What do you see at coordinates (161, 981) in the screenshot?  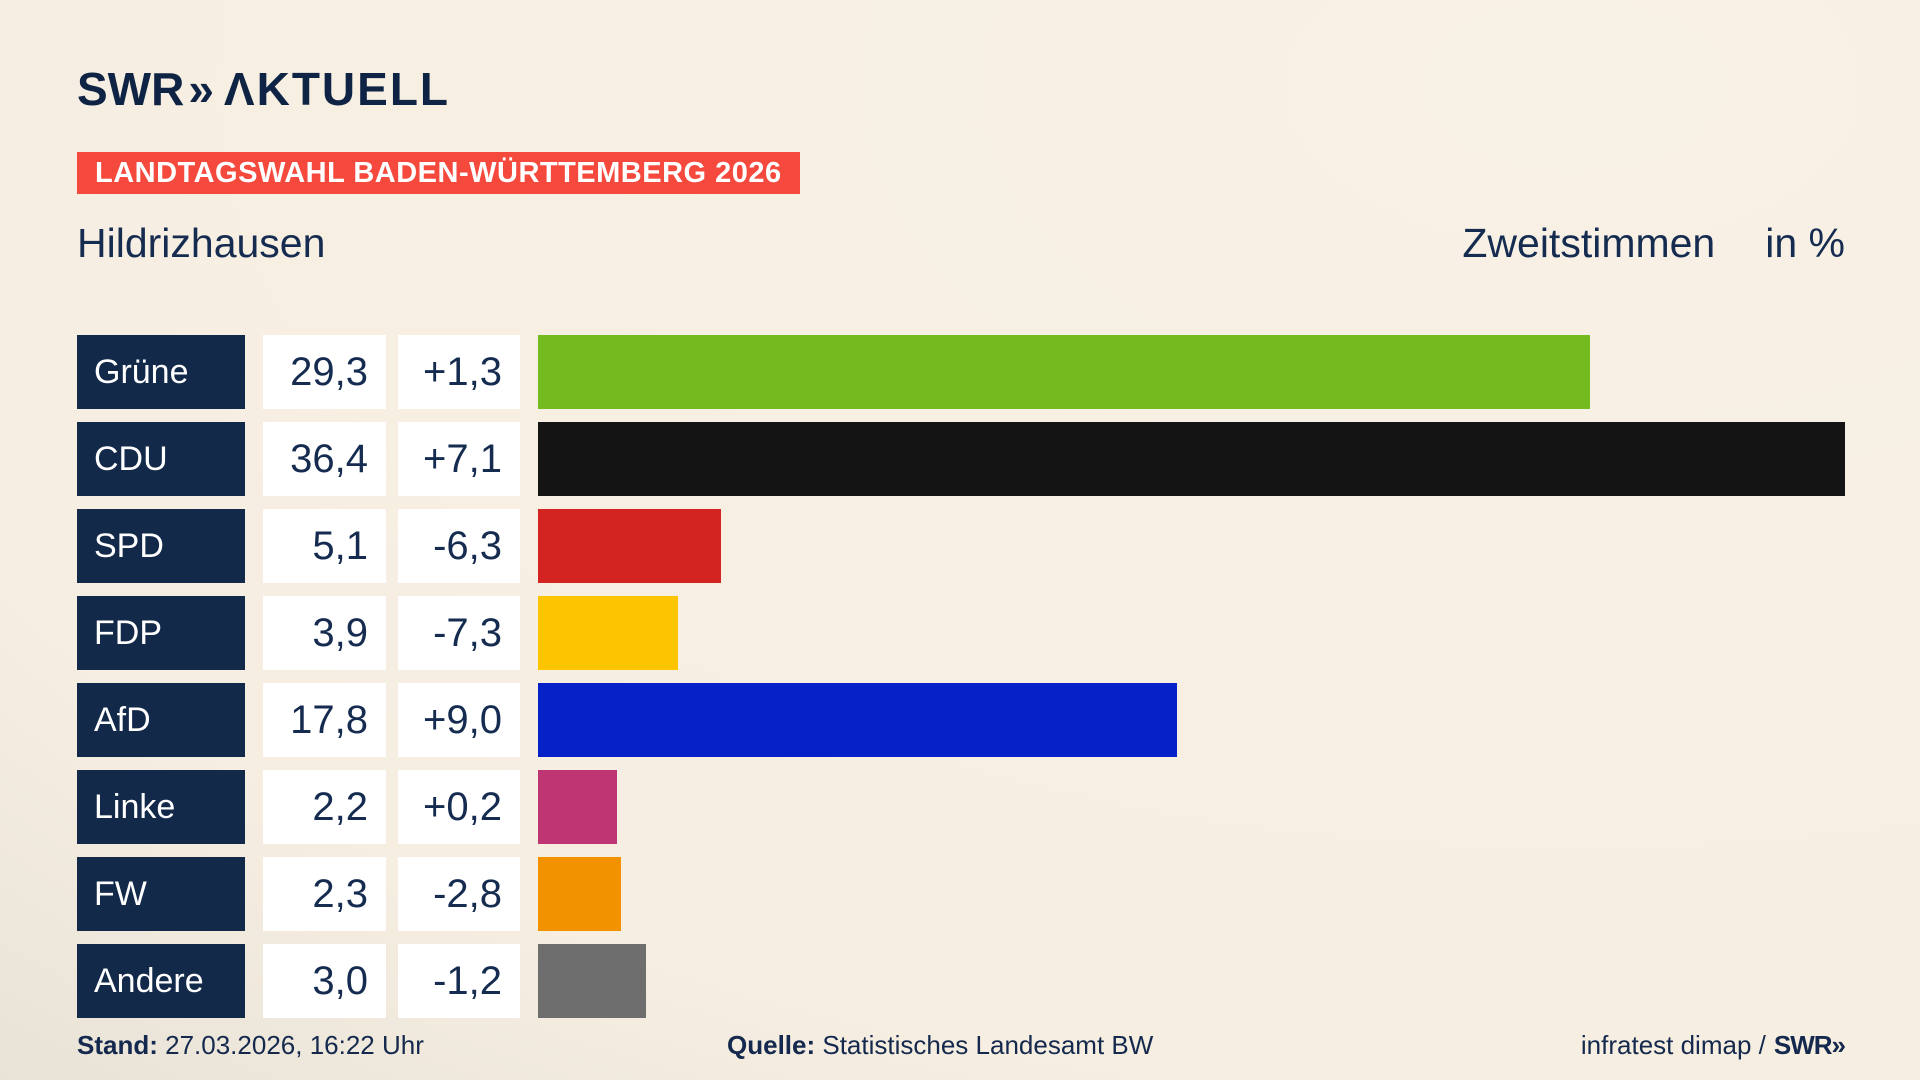 I see `party-label: Andere` at bounding box center [161, 981].